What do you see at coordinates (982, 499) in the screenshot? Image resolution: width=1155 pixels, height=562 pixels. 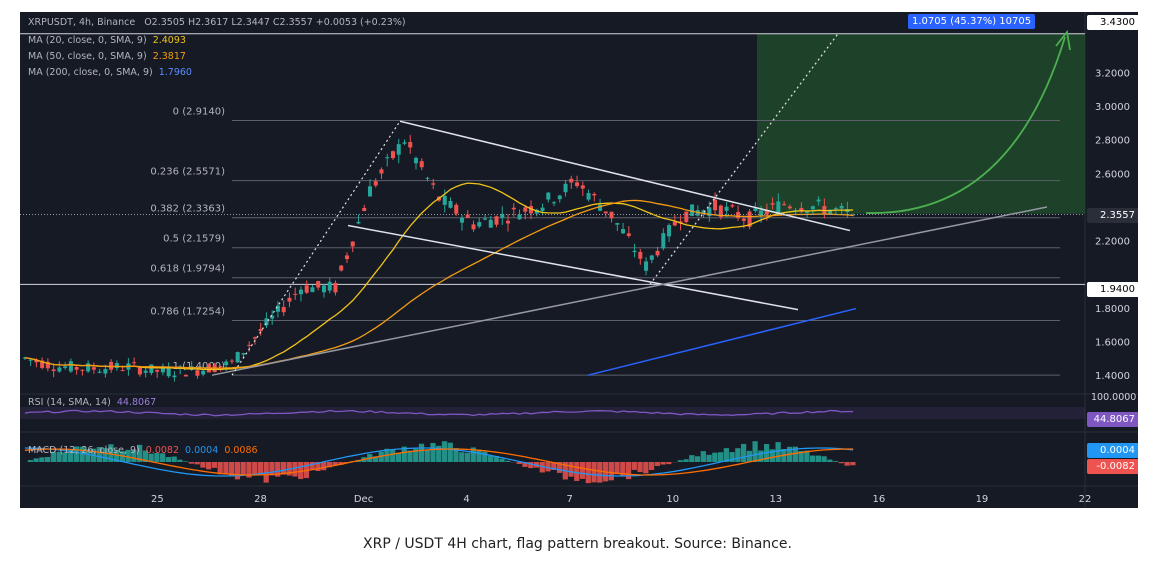 I see `time-tick-8: 19` at bounding box center [982, 499].